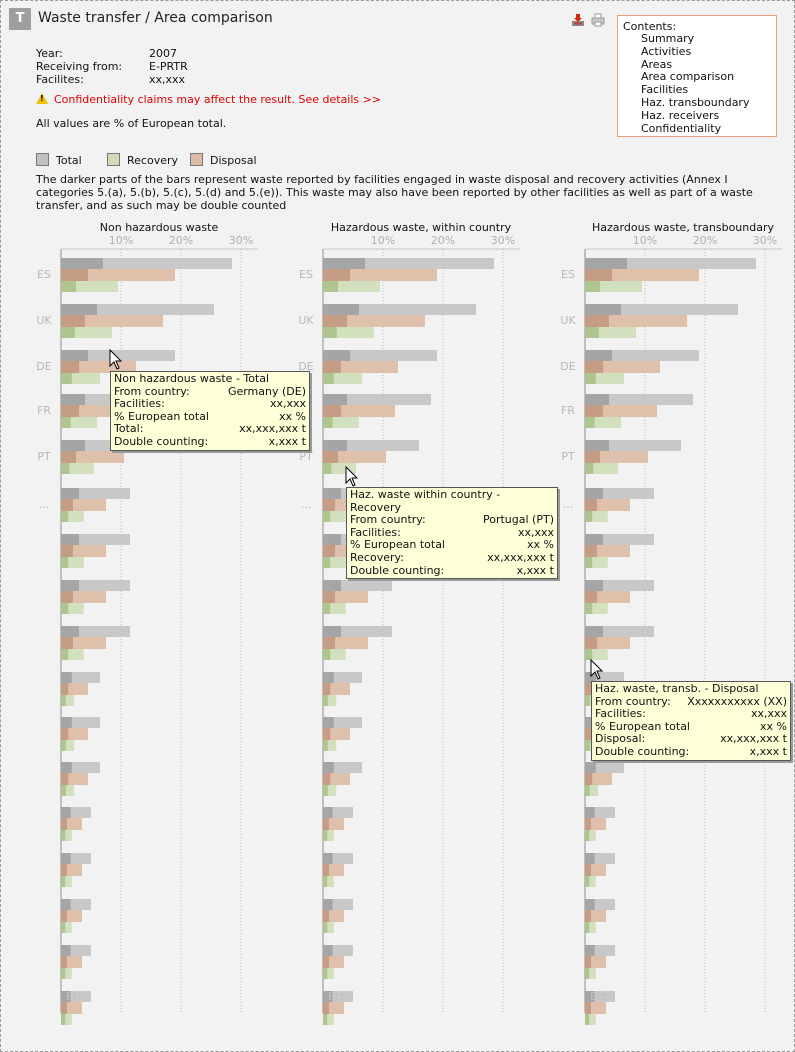 The width and height of the screenshot is (795, 1052). What do you see at coordinates (657, 64) in the screenshot?
I see `contents-link-areas: Areas` at bounding box center [657, 64].